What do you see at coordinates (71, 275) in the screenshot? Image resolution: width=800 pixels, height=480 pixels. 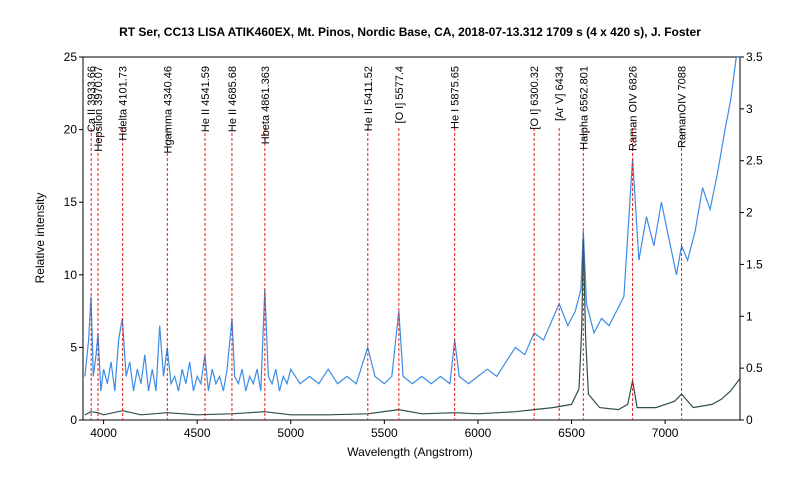 I see `y-left-tick-label: 10` at bounding box center [71, 275].